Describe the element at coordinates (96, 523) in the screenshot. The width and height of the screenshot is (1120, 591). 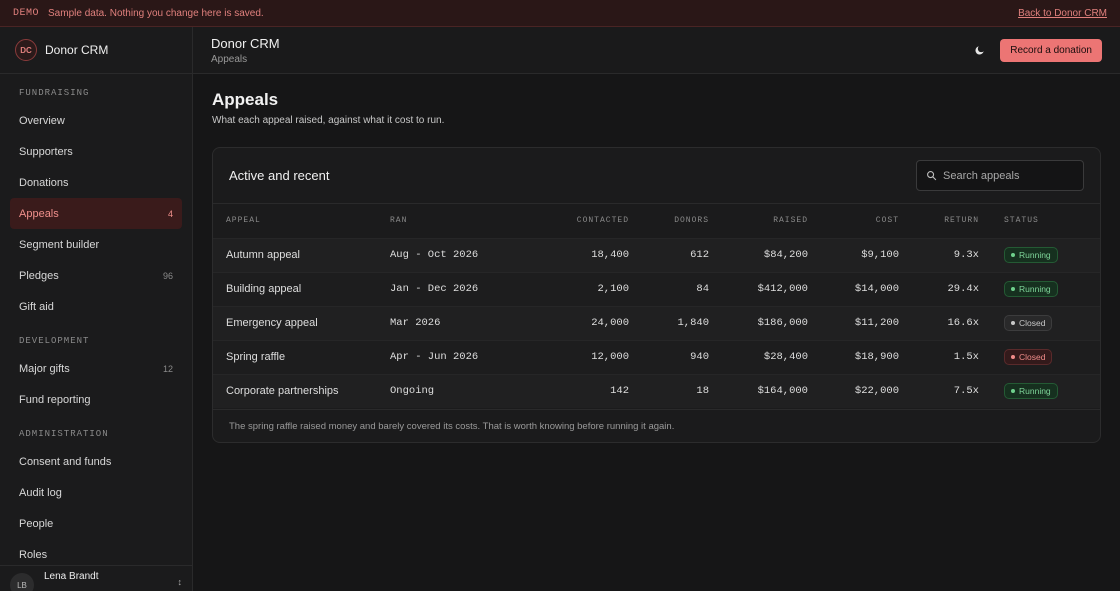
I see `sidebar-item-people: People` at that location.